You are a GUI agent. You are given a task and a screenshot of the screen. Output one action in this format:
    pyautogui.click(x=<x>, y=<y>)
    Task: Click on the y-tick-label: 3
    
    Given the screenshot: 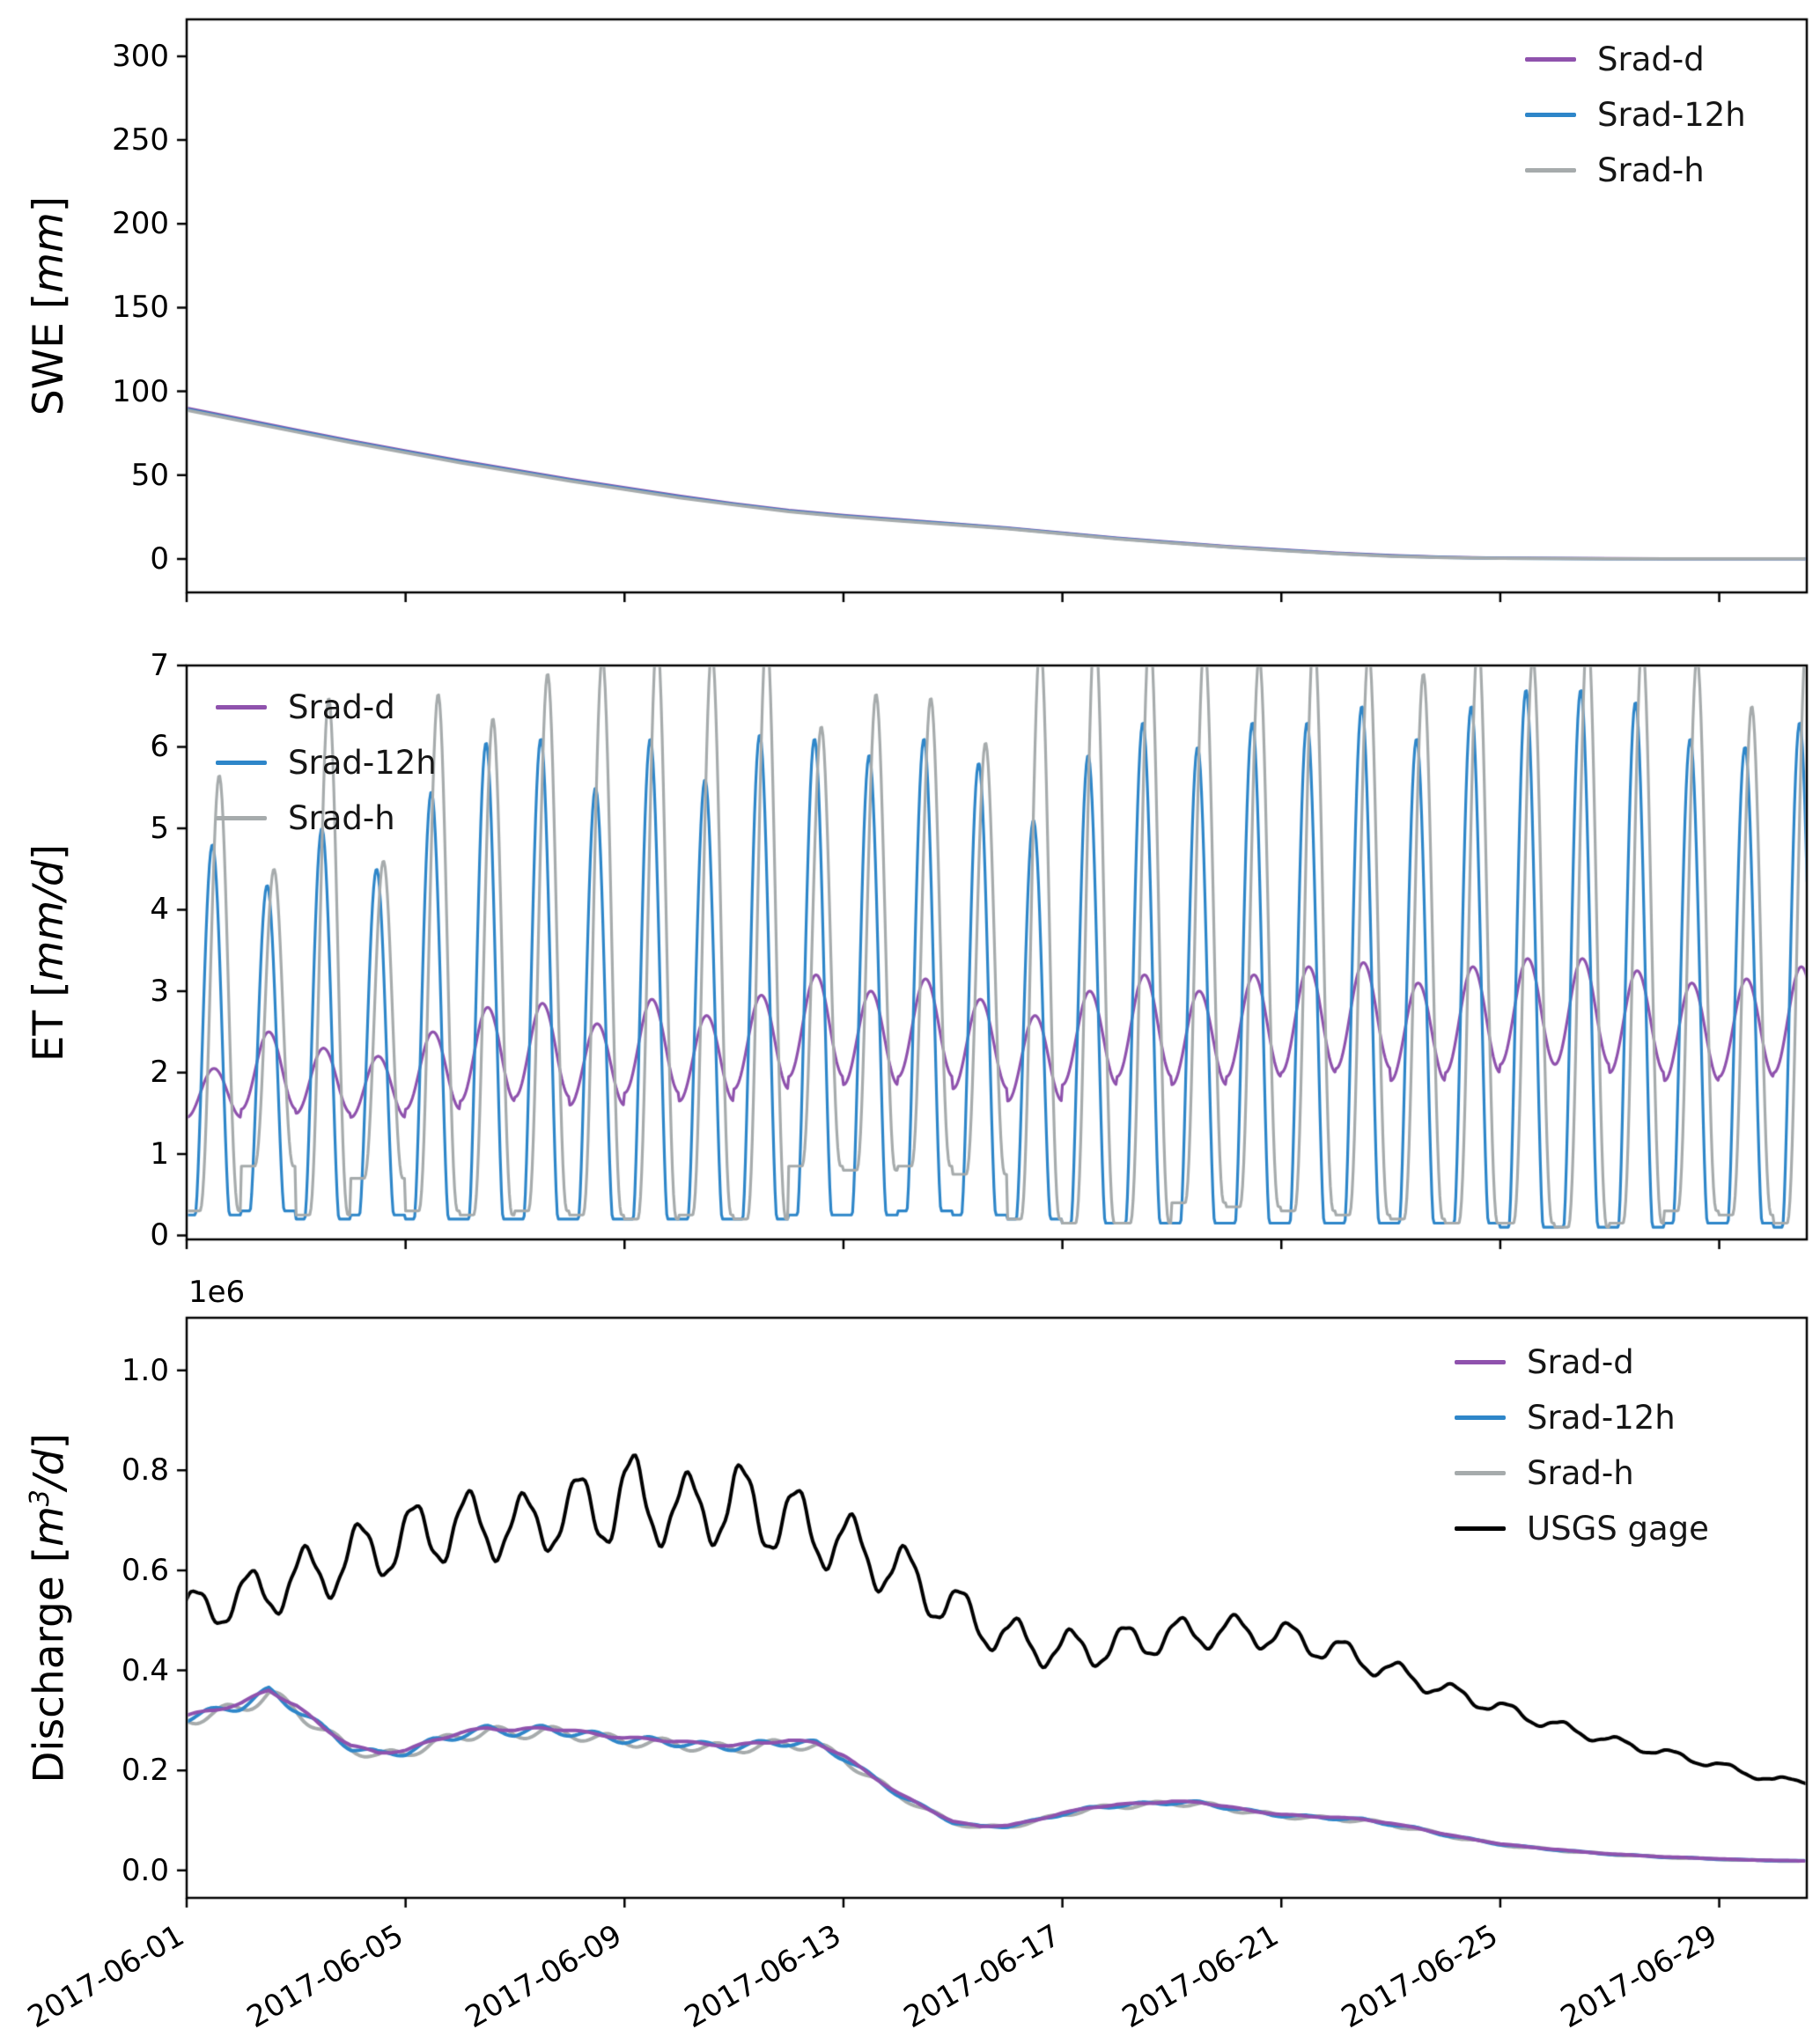 What is the action you would take?
    pyautogui.click(x=159, y=991)
    